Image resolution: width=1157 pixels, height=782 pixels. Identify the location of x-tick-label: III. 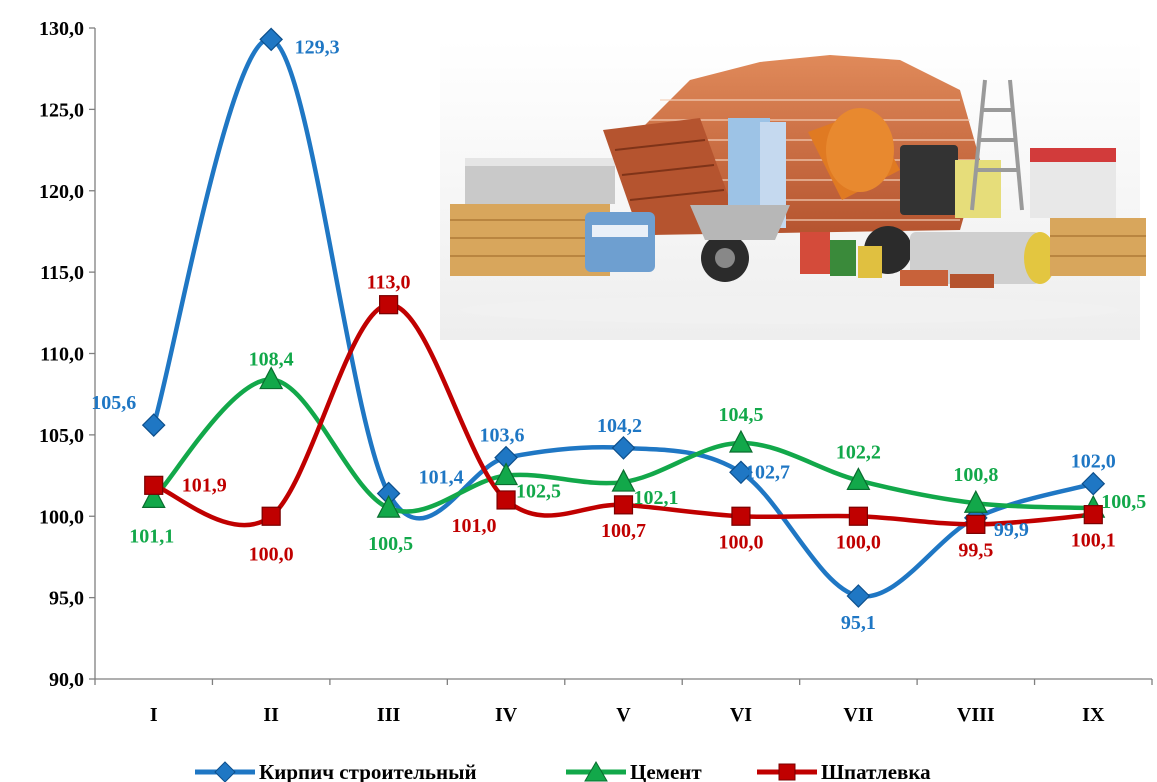
(389, 715).